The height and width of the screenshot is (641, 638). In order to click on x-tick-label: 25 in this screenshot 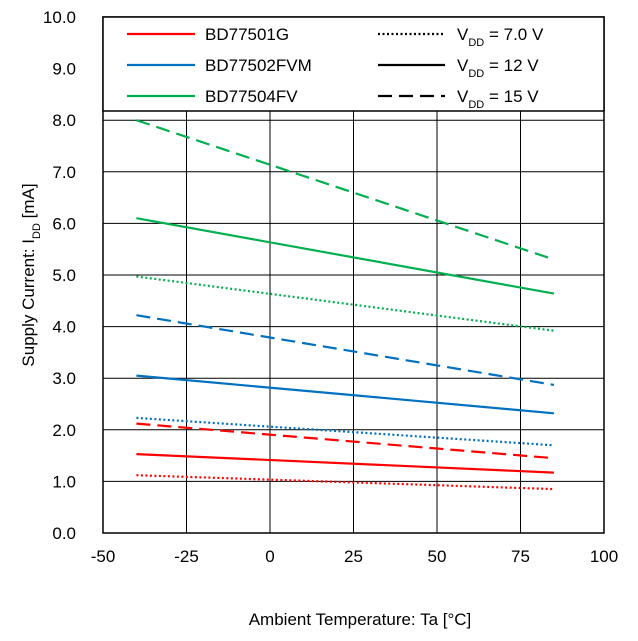, I will do `click(353, 556)`.